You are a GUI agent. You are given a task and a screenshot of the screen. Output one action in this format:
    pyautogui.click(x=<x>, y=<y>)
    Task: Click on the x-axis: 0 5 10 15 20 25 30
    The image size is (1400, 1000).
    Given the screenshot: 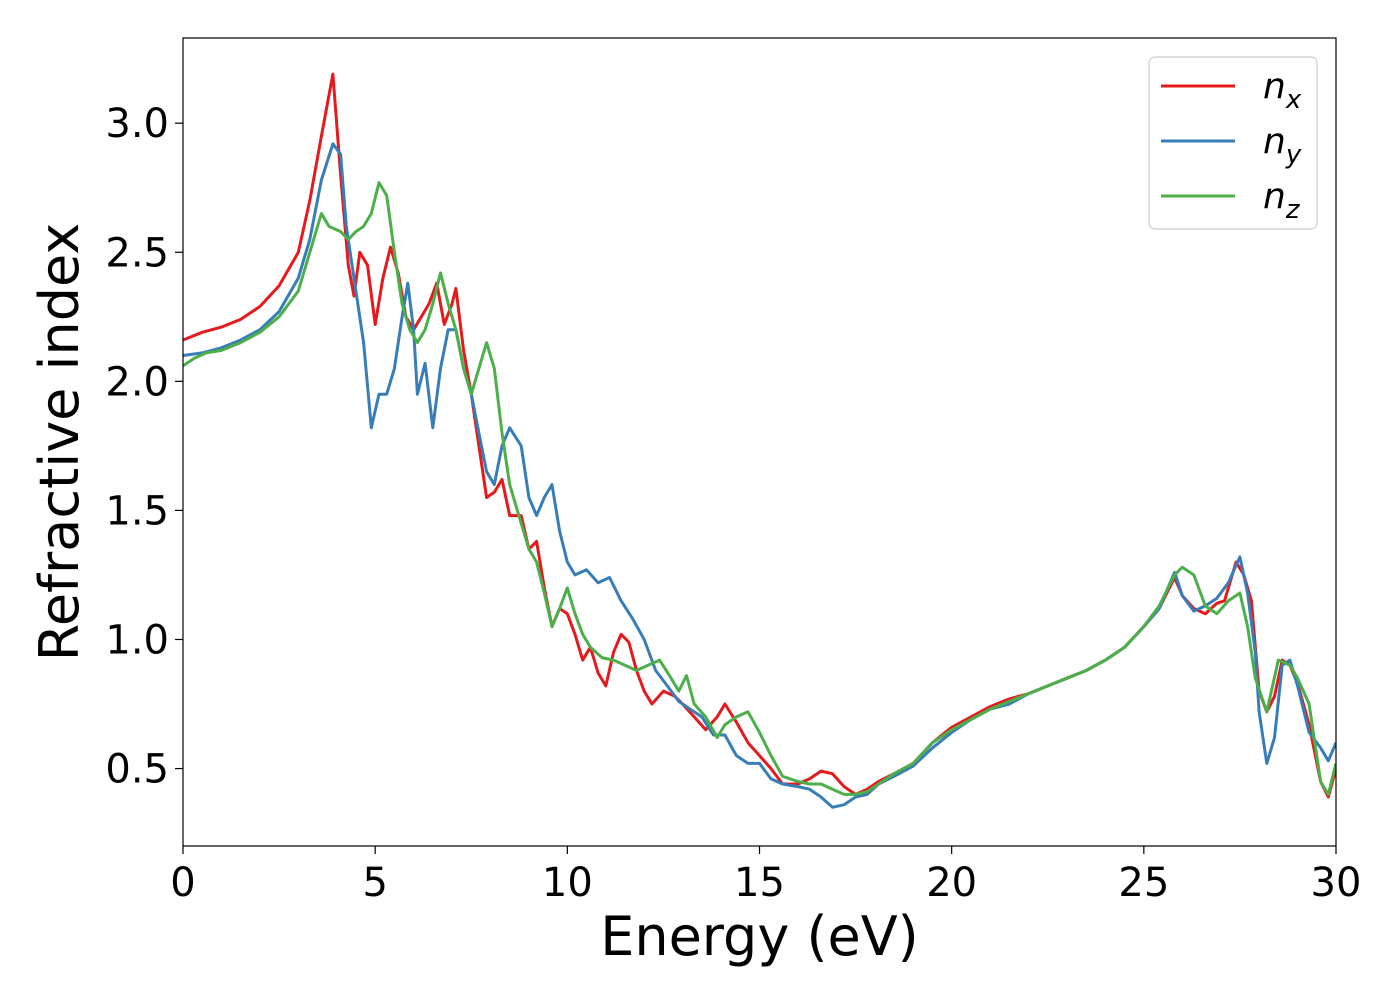 What is the action you would take?
    pyautogui.click(x=765, y=876)
    